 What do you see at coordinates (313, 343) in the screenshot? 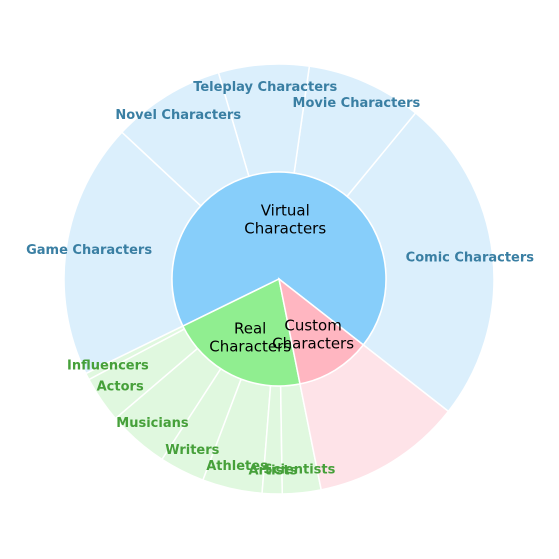
I see `inner-label-custom-characters-line-2: Characters` at bounding box center [313, 343].